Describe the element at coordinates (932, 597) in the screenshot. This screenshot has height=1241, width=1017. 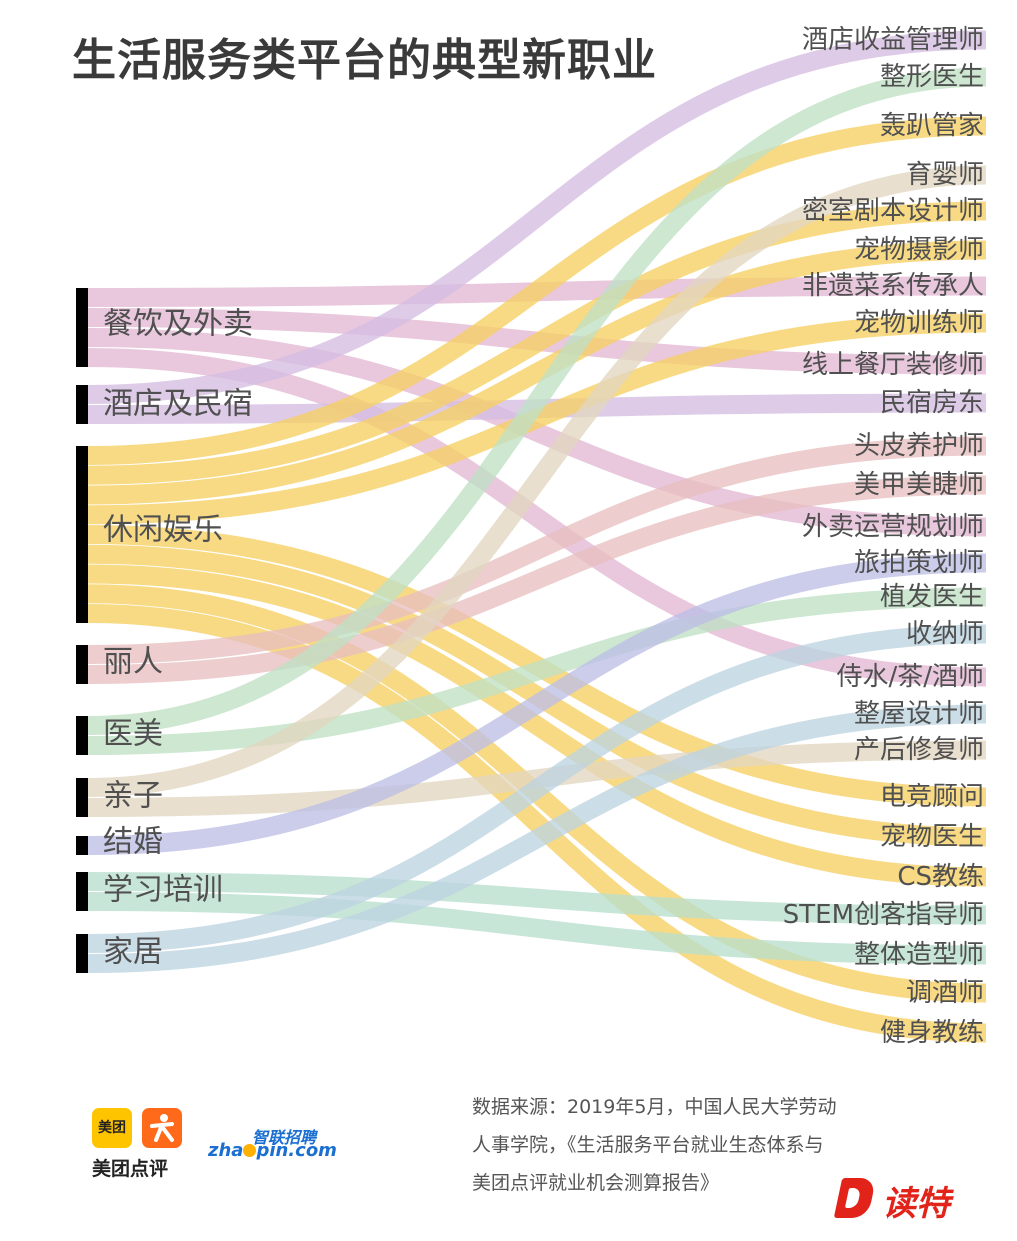
I see `target-label-14: 植发医生` at that location.